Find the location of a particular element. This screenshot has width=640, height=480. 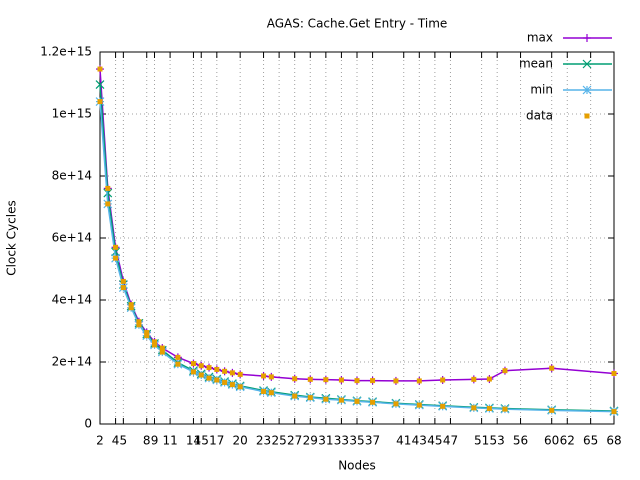

chart-title: AGAS: Cache.Get Entry - Time is located at coordinates (357, 24).